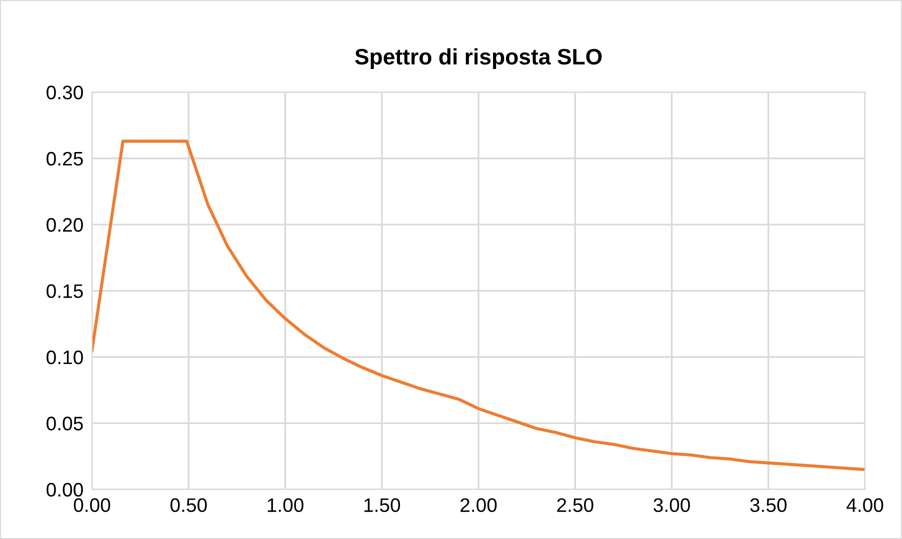 This screenshot has width=902, height=539. What do you see at coordinates (64, 291) in the screenshot?
I see `y-tick-label: 0.15` at bounding box center [64, 291].